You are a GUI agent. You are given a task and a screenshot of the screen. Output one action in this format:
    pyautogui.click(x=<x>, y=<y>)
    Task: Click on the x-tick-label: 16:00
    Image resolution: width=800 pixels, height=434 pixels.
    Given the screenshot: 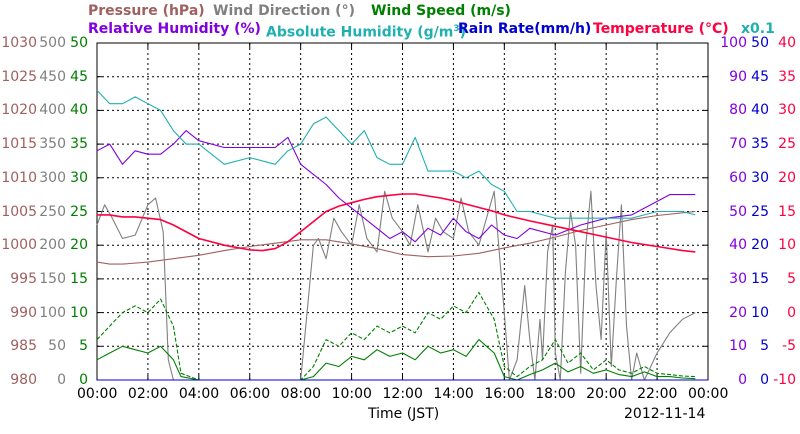 What is the action you would take?
    pyautogui.click(x=504, y=394)
    